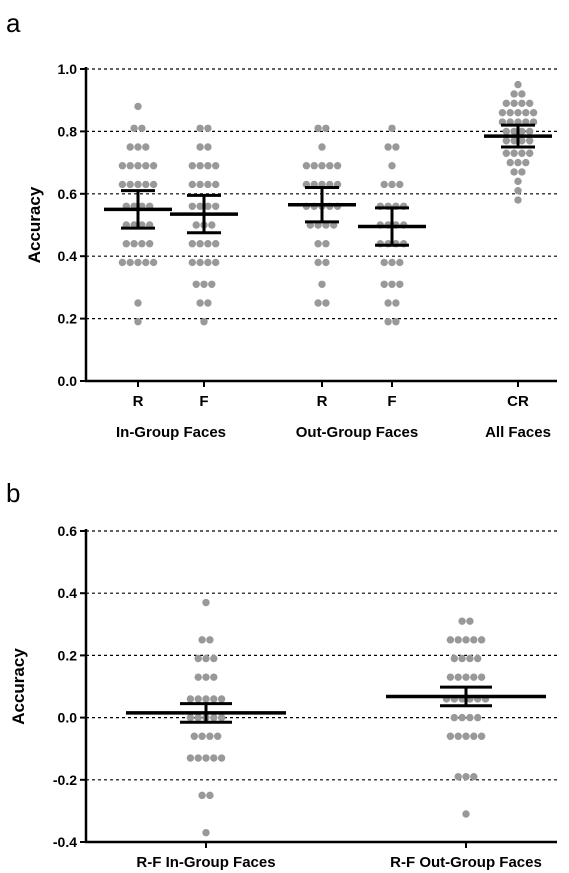 This screenshot has height=873, width=569. I want to click on x-category-label: F, so click(391, 401).